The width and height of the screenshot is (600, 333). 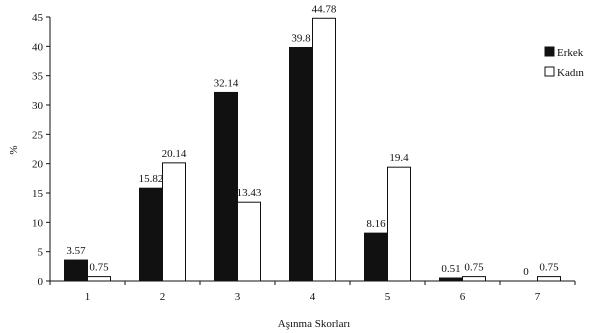 What do you see at coordinates (474, 279) in the screenshot?
I see `bar-kadın-6` at bounding box center [474, 279].